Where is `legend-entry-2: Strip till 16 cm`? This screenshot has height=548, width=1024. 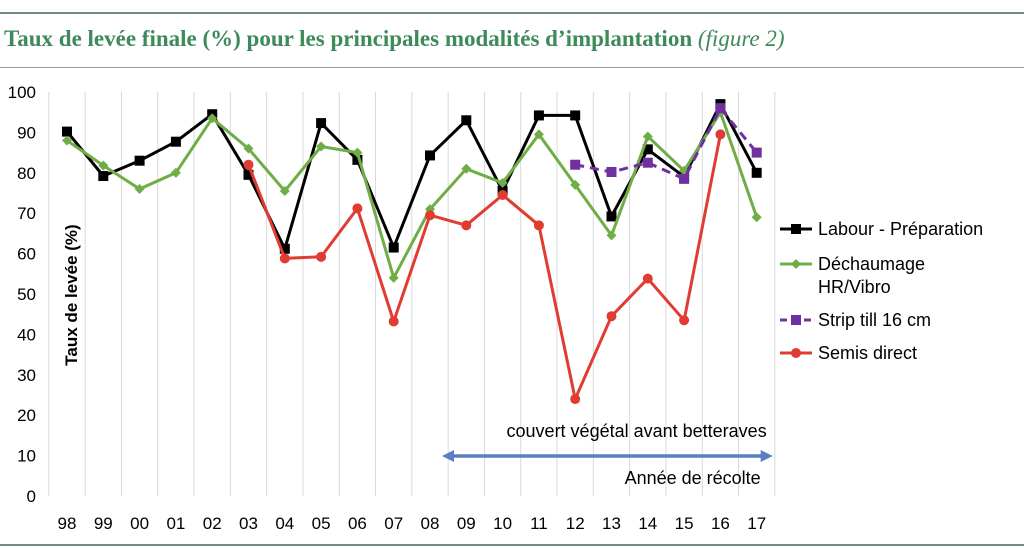
legend-entry-2: Strip till 16 cm is located at coordinates (855, 320).